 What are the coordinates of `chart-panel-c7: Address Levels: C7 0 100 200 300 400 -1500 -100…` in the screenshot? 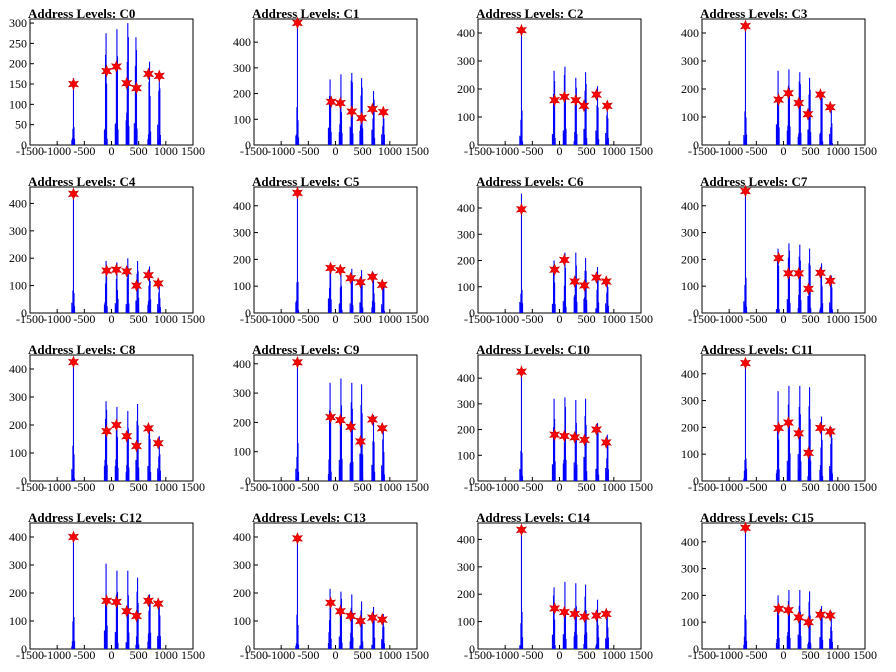 It's located at (784, 252).